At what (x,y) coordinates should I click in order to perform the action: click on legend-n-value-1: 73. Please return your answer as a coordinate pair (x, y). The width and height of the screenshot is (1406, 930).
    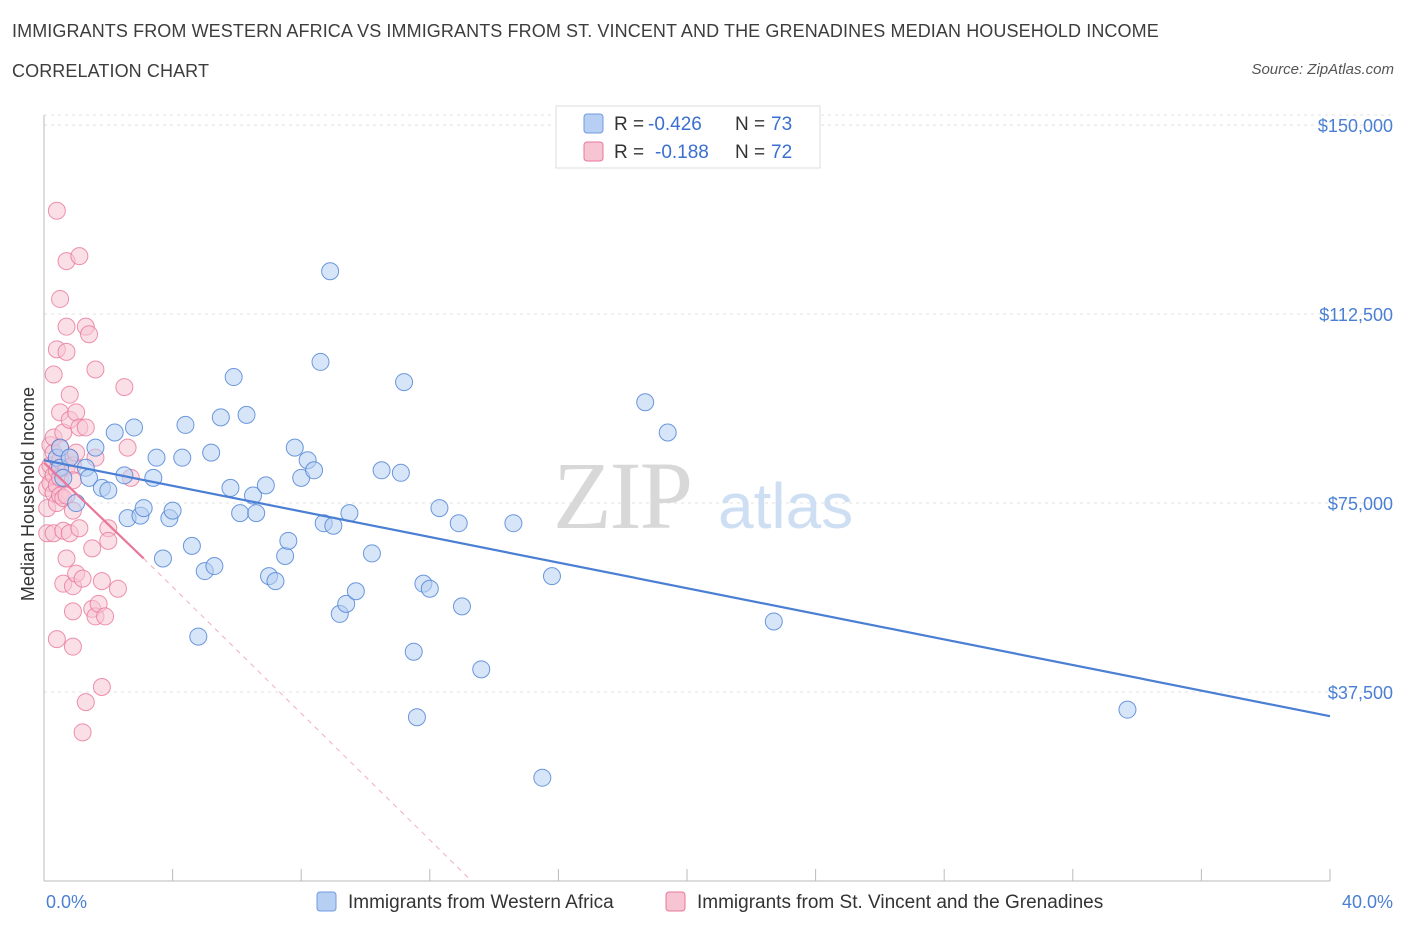
    Looking at the image, I should click on (781, 124).